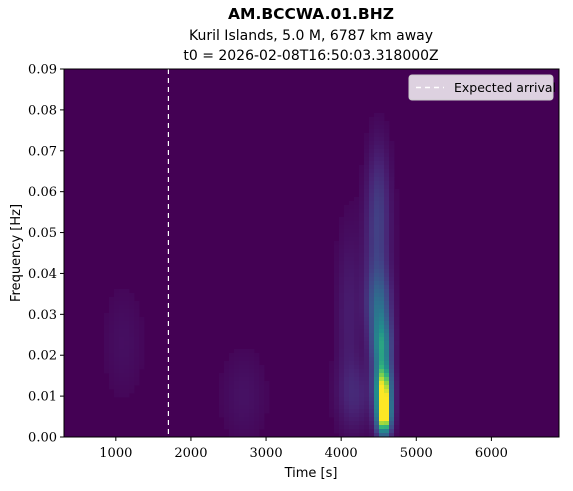  I want to click on y-tick-label: 0.02, so click(42, 356).